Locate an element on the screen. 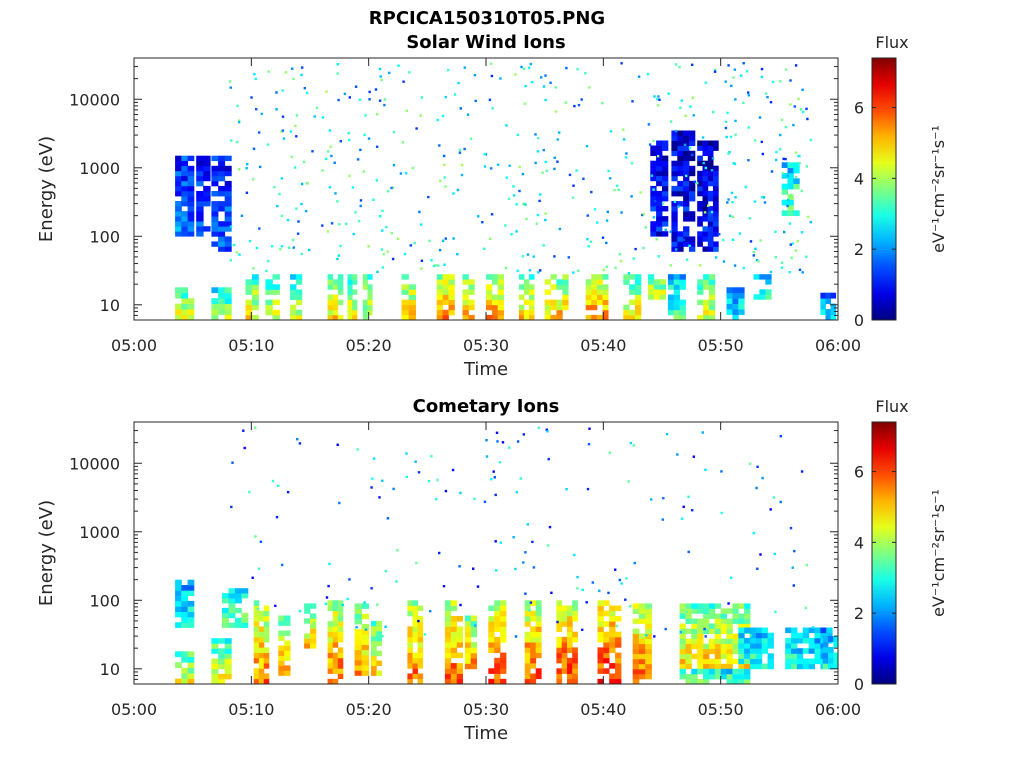 Image resolution: width=1024 pixels, height=768 pixels. x-tick-label: 05:20 is located at coordinates (369, 345).